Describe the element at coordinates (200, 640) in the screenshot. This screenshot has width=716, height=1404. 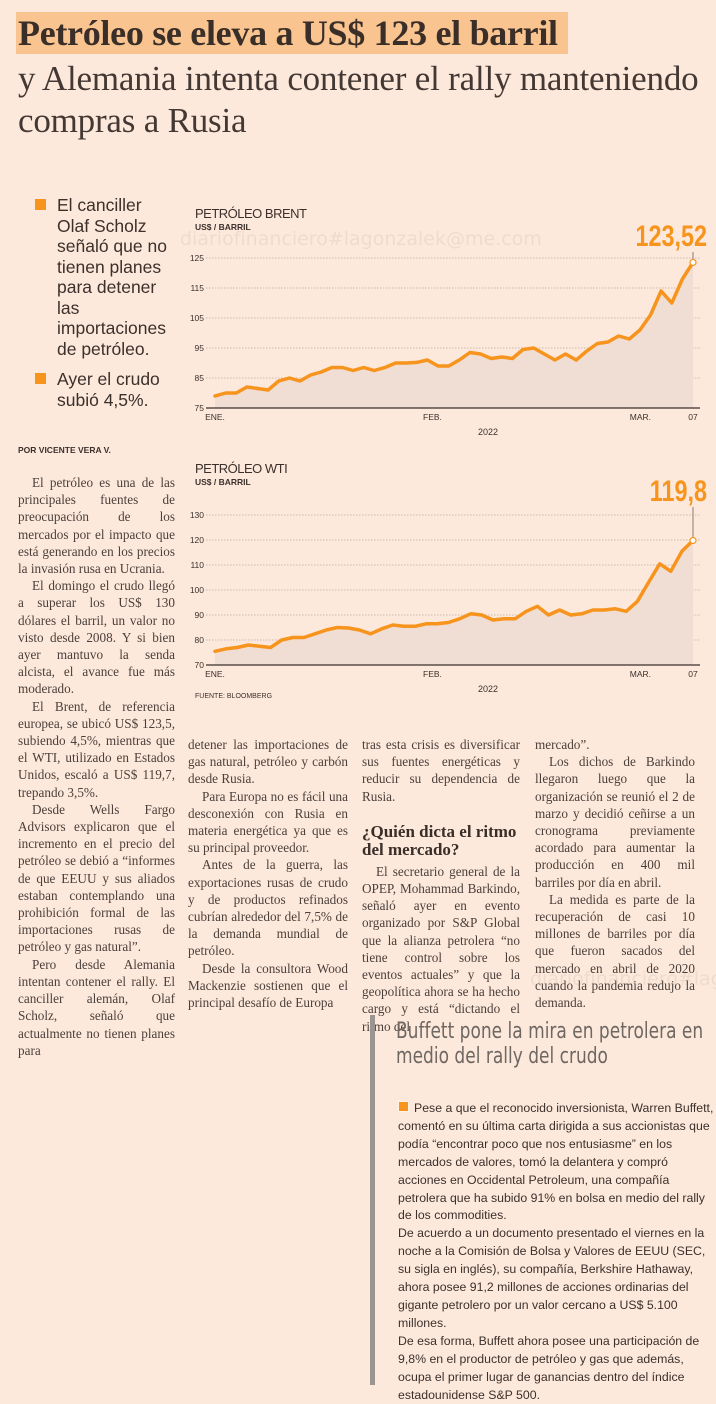
I see `y-tick-label: 80` at that location.